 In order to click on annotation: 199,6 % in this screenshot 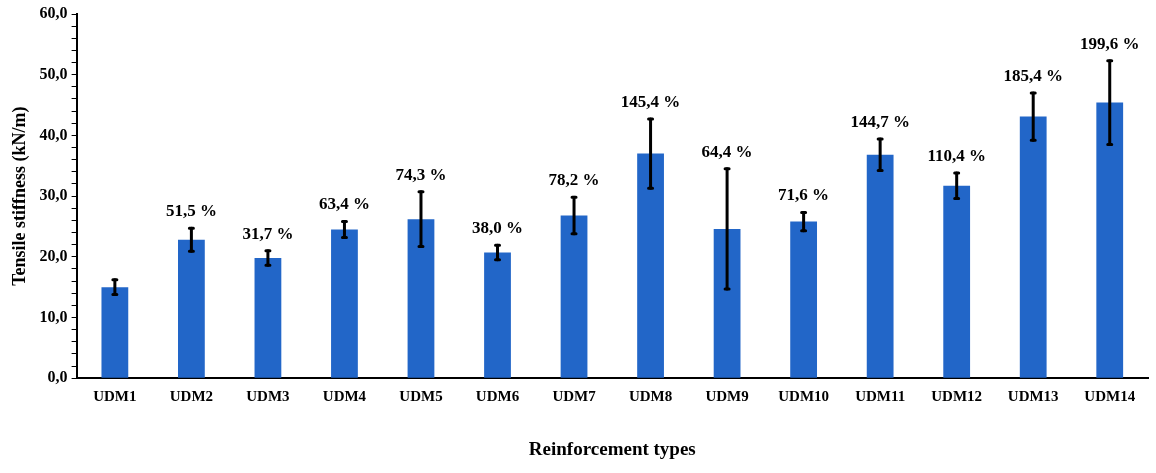, I will do `click(1109, 43)`.